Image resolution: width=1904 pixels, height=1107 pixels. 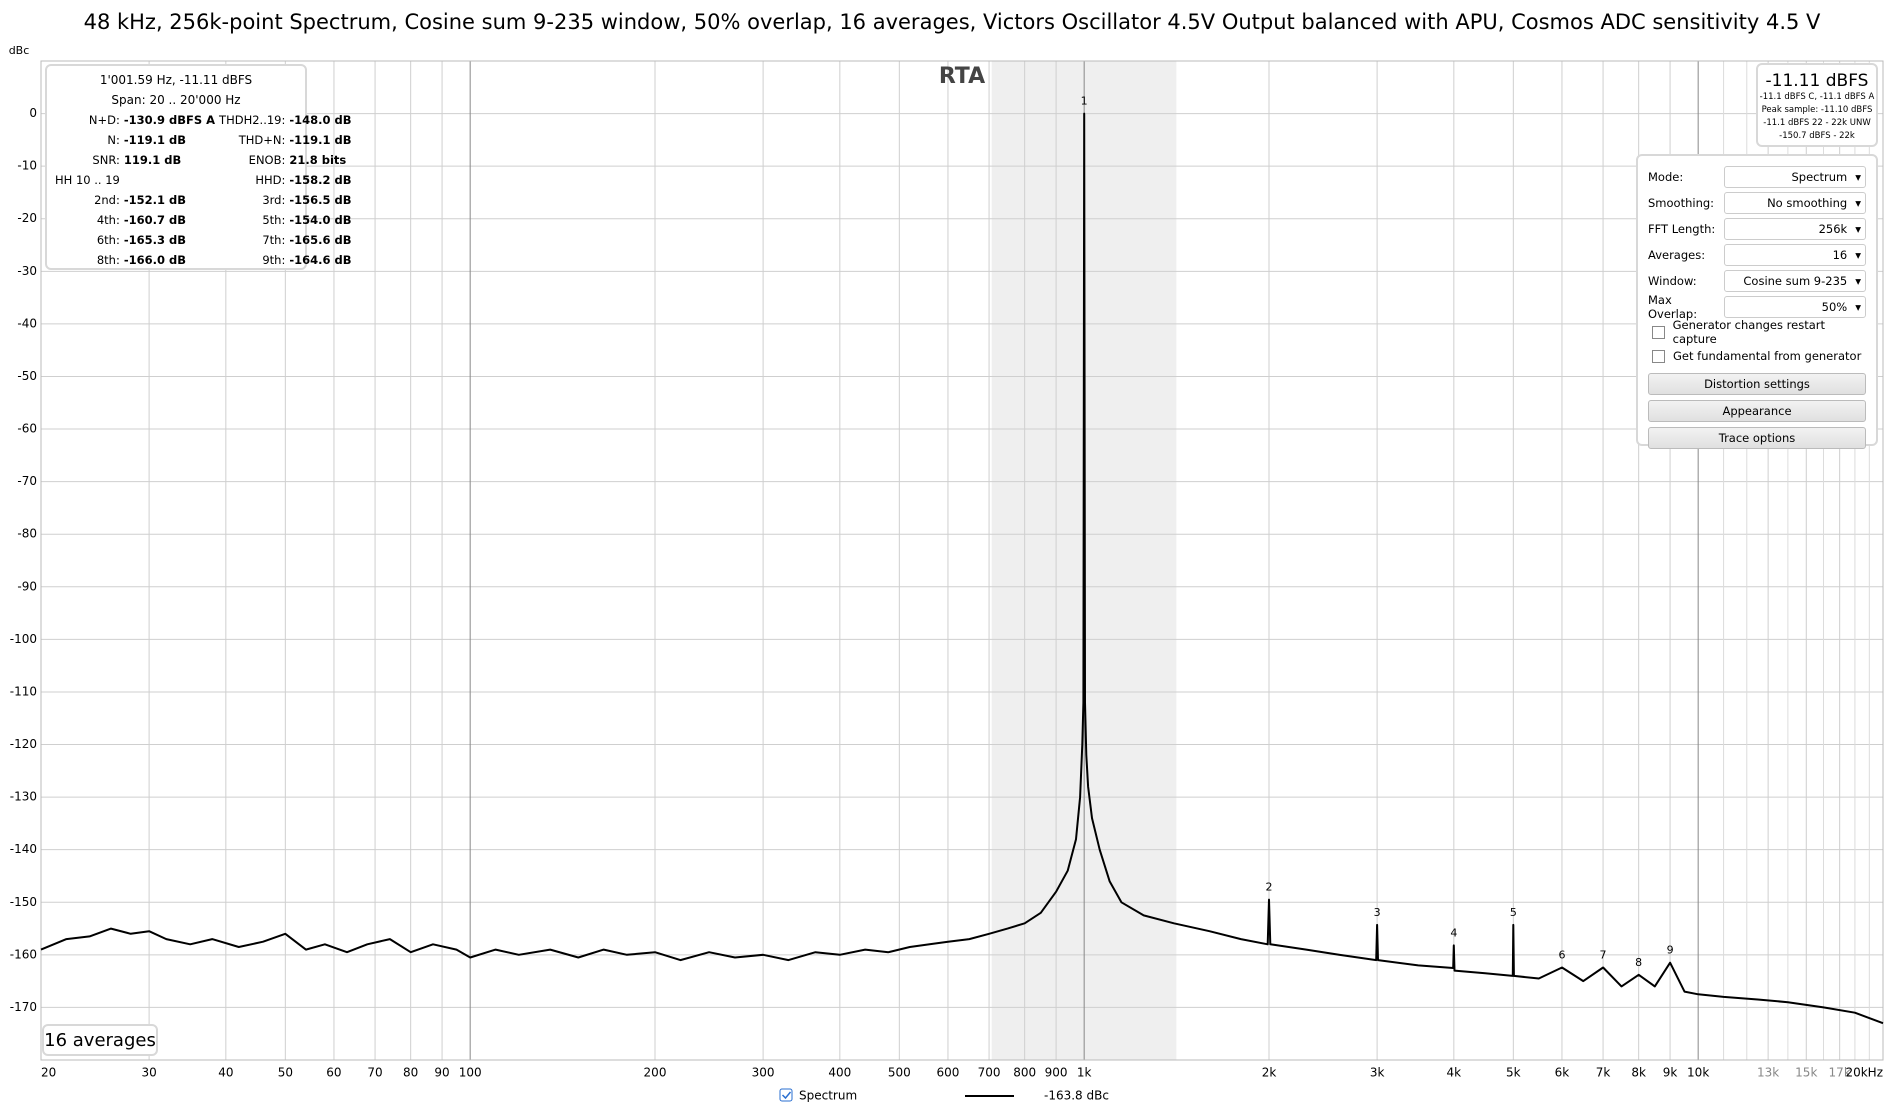 What do you see at coordinates (23, 849) in the screenshot?
I see `y-tick-label: -140` at bounding box center [23, 849].